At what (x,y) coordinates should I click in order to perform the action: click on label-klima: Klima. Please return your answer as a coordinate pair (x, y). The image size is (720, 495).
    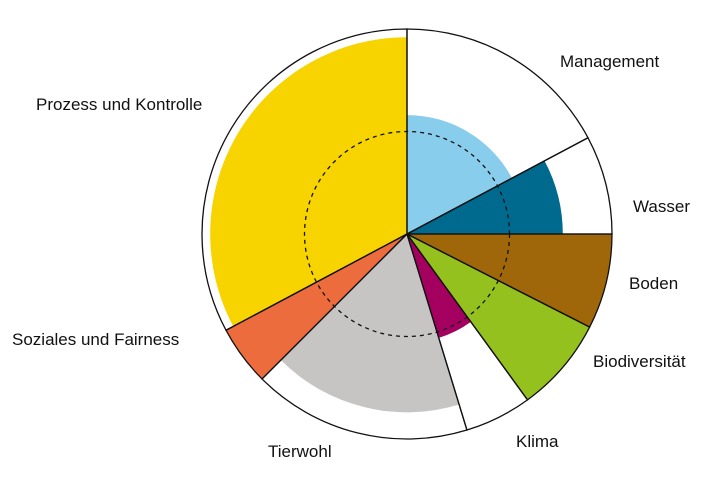
    Looking at the image, I should click on (537, 441).